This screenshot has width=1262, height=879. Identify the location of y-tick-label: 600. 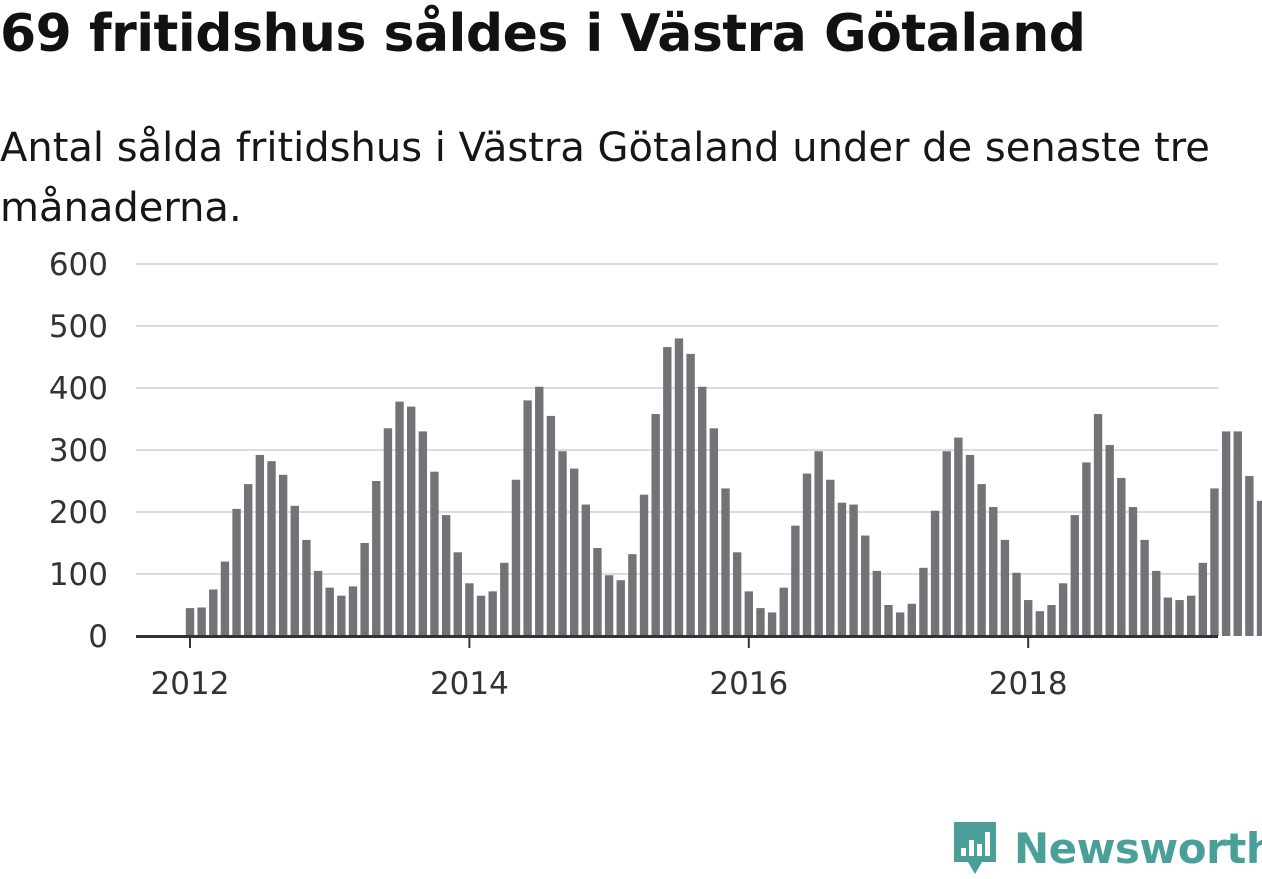
(78, 265).